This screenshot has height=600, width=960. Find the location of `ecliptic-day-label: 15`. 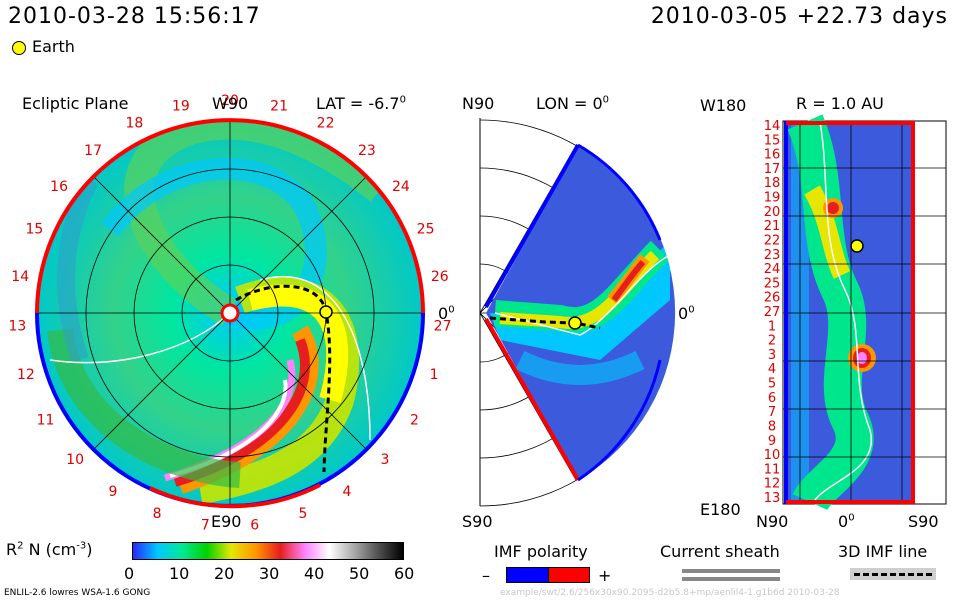

ecliptic-day-label: 15 is located at coordinates (34, 230).